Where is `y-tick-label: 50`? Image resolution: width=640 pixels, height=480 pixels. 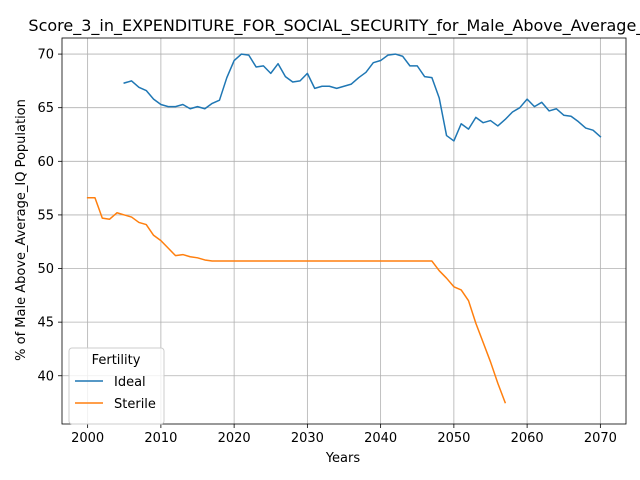
y-tick-label: 50 is located at coordinates (45, 269).